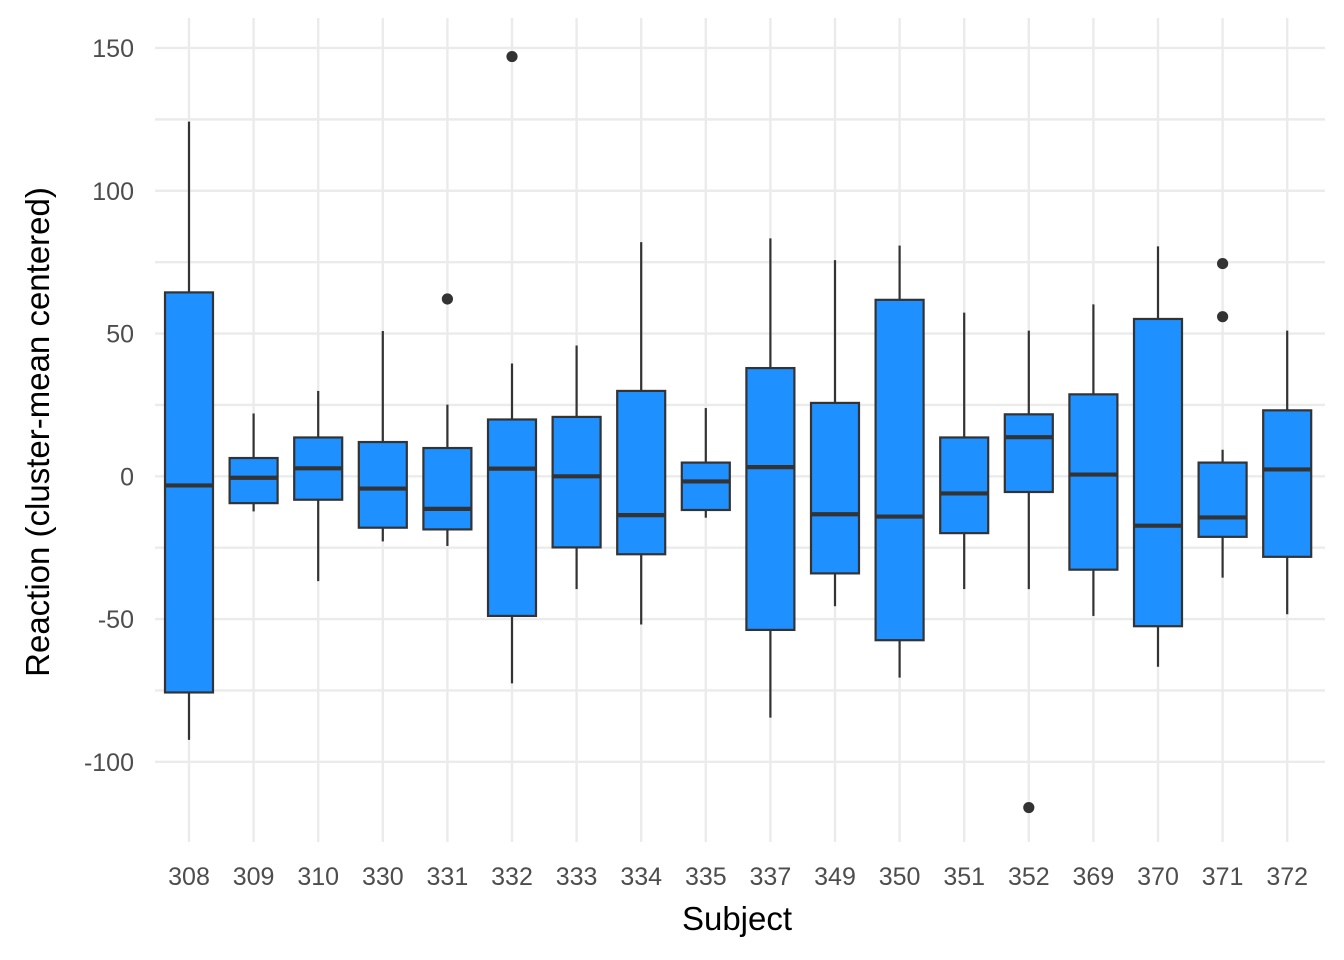 Image resolution: width=1344 pixels, height=960 pixels. Describe the element at coordinates (1029, 877) in the screenshot. I see `x-tick-label: 352` at that location.